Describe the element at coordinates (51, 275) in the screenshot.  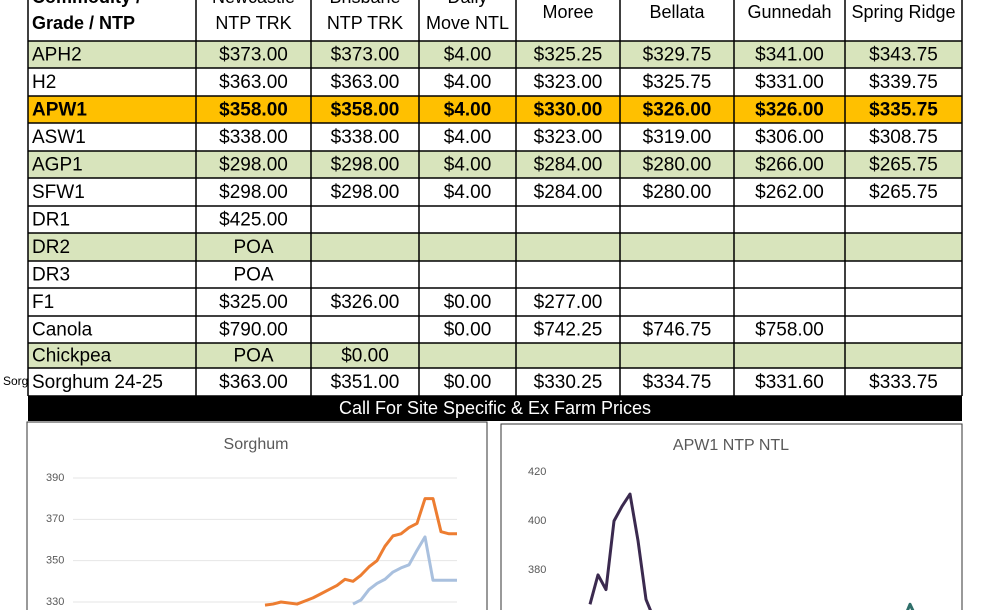
I see `row-label: DR3` at that location.